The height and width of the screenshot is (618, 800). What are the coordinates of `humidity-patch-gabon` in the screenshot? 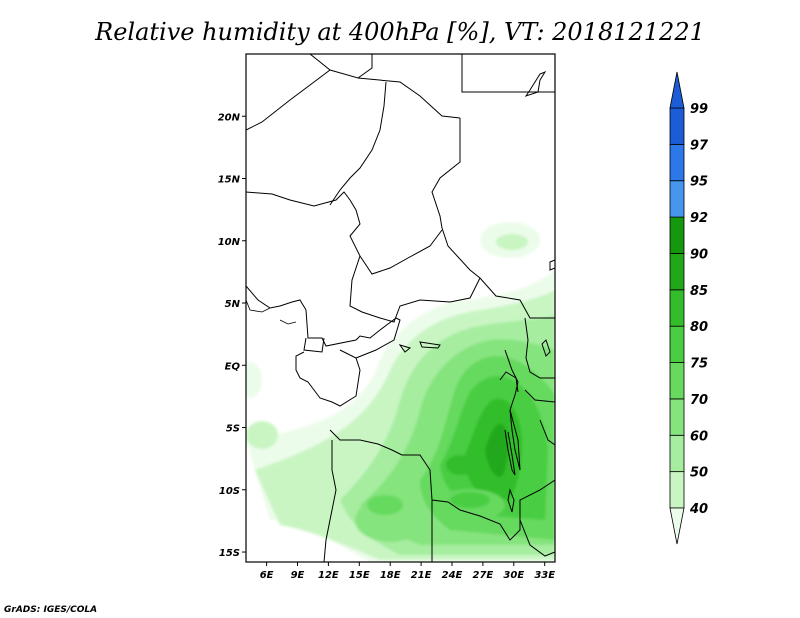 It's located at (262, 435).